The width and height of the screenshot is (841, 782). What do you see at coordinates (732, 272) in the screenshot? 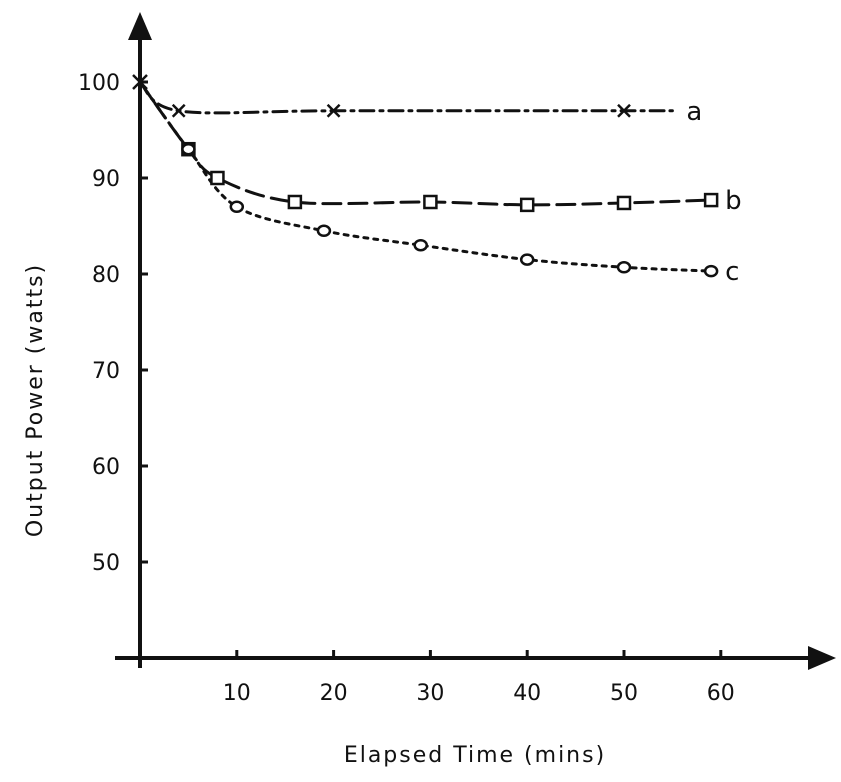
I see `series-label-c: c` at bounding box center [732, 272].